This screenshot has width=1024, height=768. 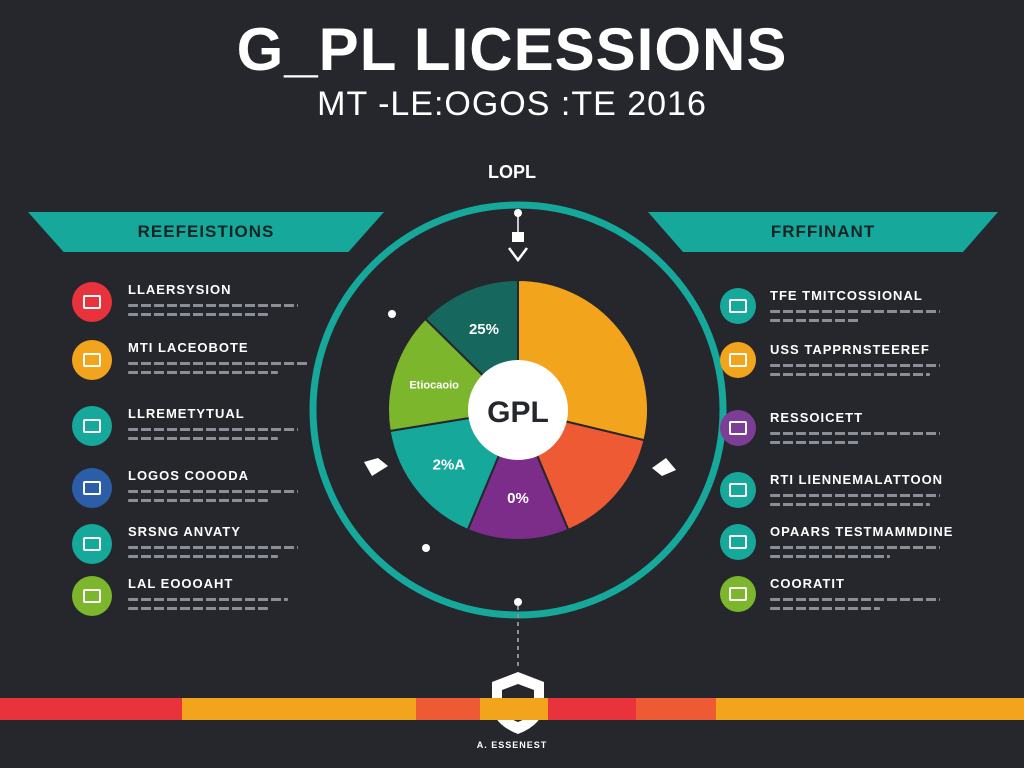 I want to click on right-banner-label: FRFFINANT, so click(x=823, y=231).